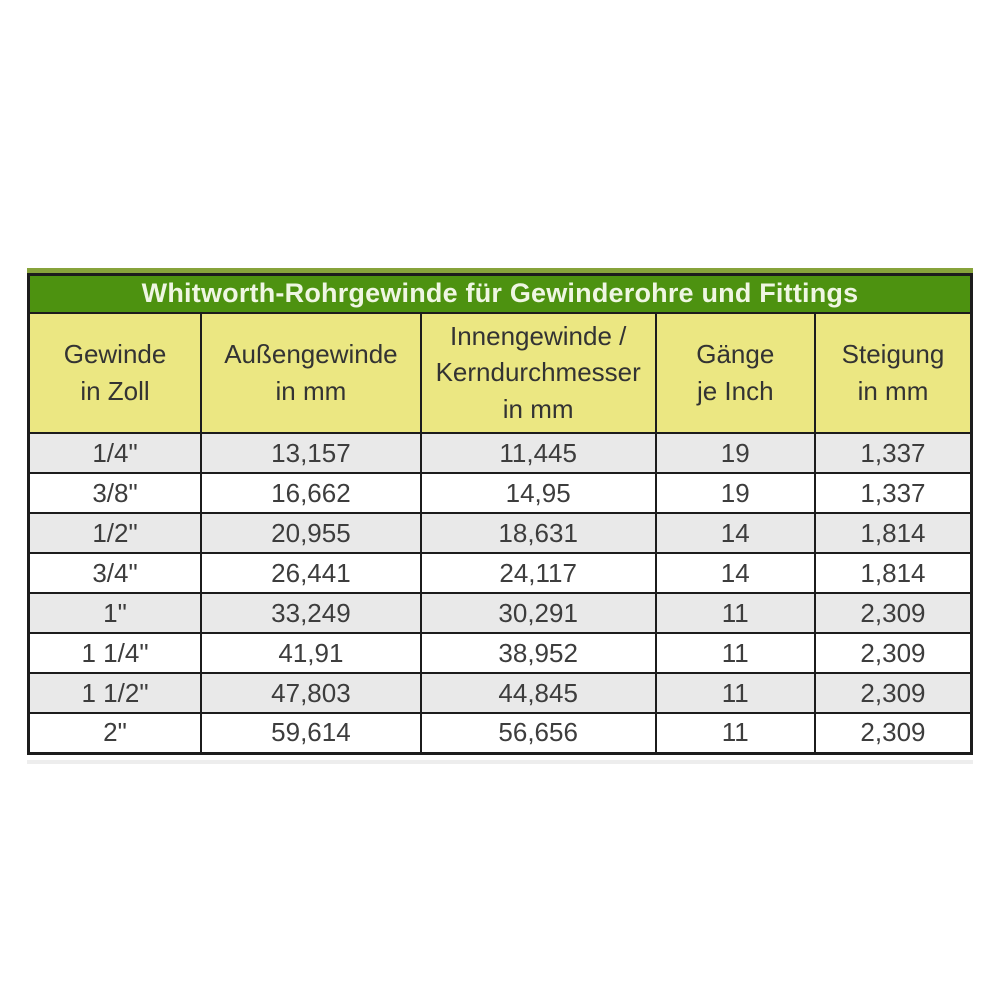  Describe the element at coordinates (538, 613) in the screenshot. I see `cell-innengewinde-mm: 30,291` at that location.